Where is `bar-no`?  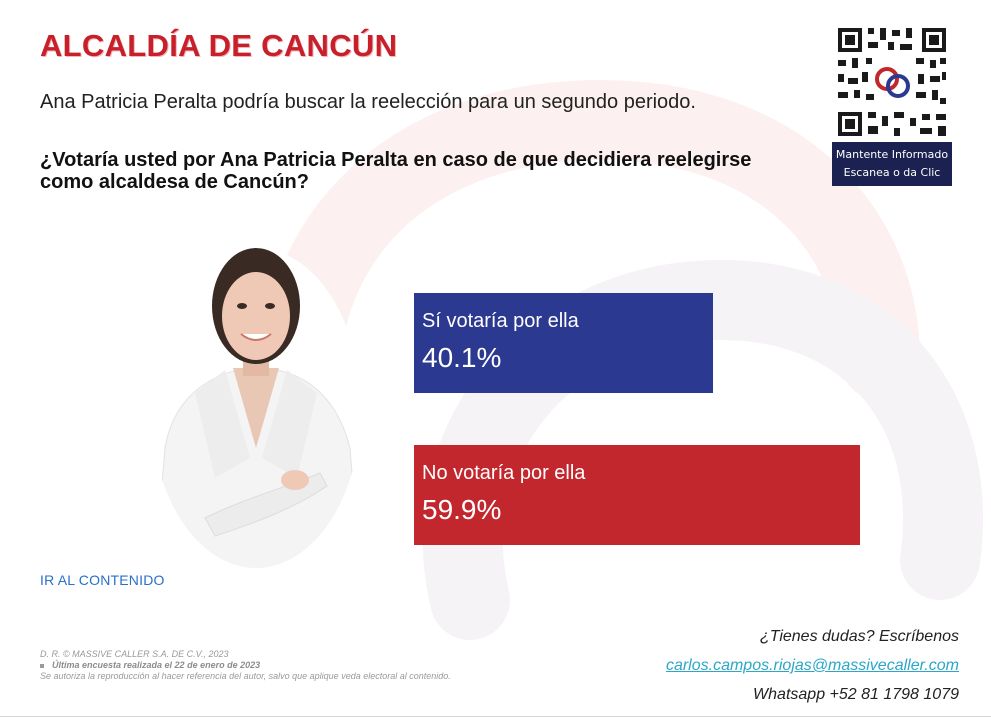 bar-no is located at coordinates (637, 495).